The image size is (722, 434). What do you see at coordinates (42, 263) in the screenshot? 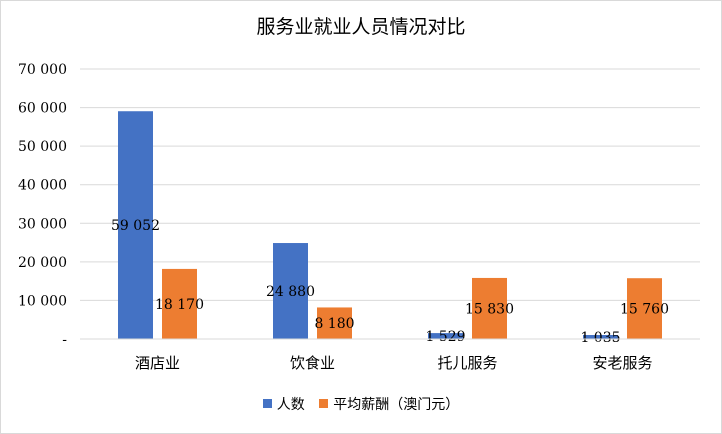
I see `y-tick-label: 20 000` at bounding box center [42, 263].